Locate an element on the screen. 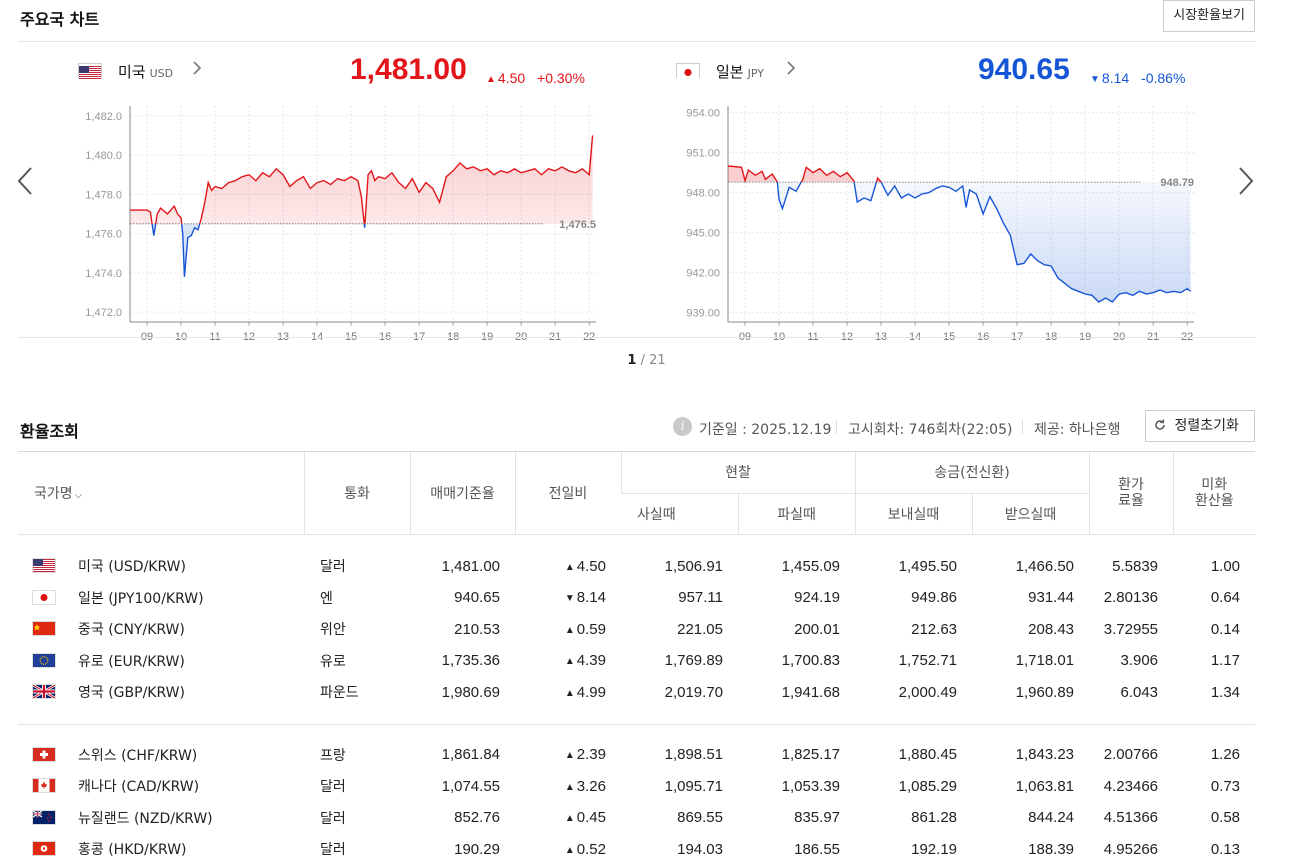  prev-arrow-icon is located at coordinates (25, 183).